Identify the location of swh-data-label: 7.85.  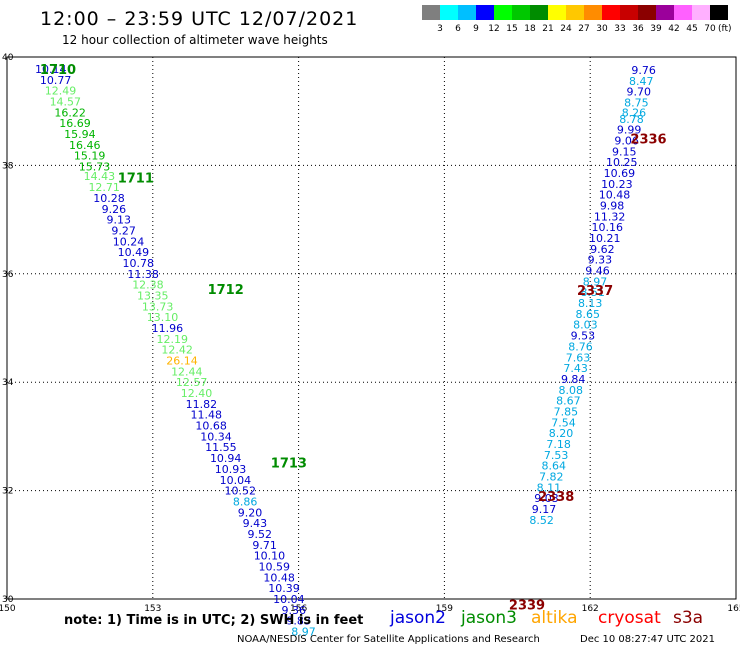
(566, 411).